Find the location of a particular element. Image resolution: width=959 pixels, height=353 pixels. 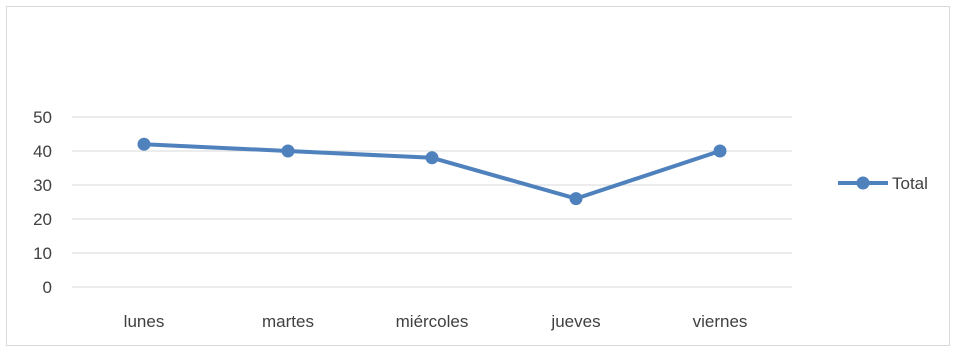

data-point-viernes is located at coordinates (720, 151).